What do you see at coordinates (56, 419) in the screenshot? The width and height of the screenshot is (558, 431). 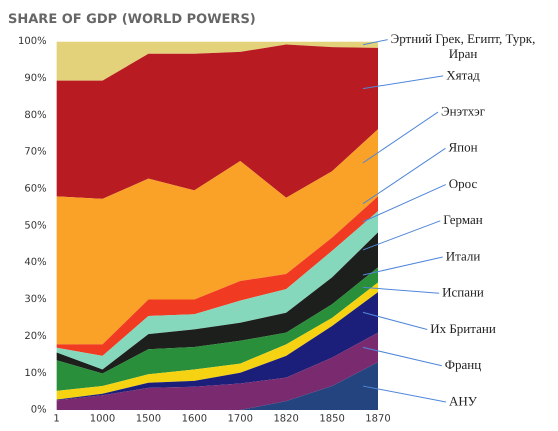 I see `x-tick-label: 1` at bounding box center [56, 419].